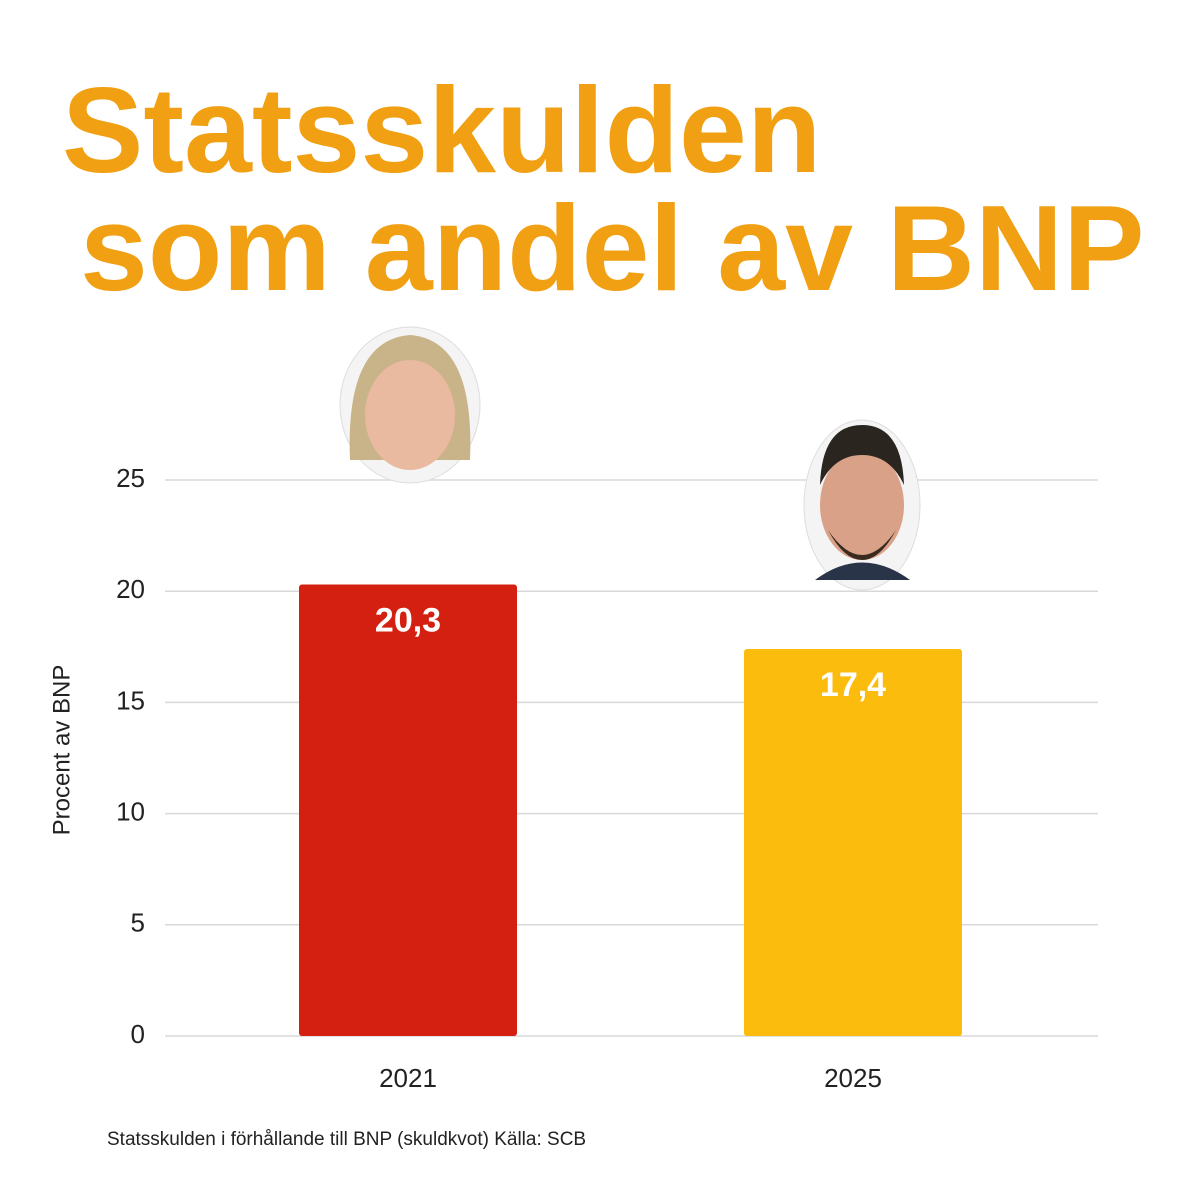 The height and width of the screenshot is (1200, 1200). I want to click on y-tick-label: 25, so click(130, 478).